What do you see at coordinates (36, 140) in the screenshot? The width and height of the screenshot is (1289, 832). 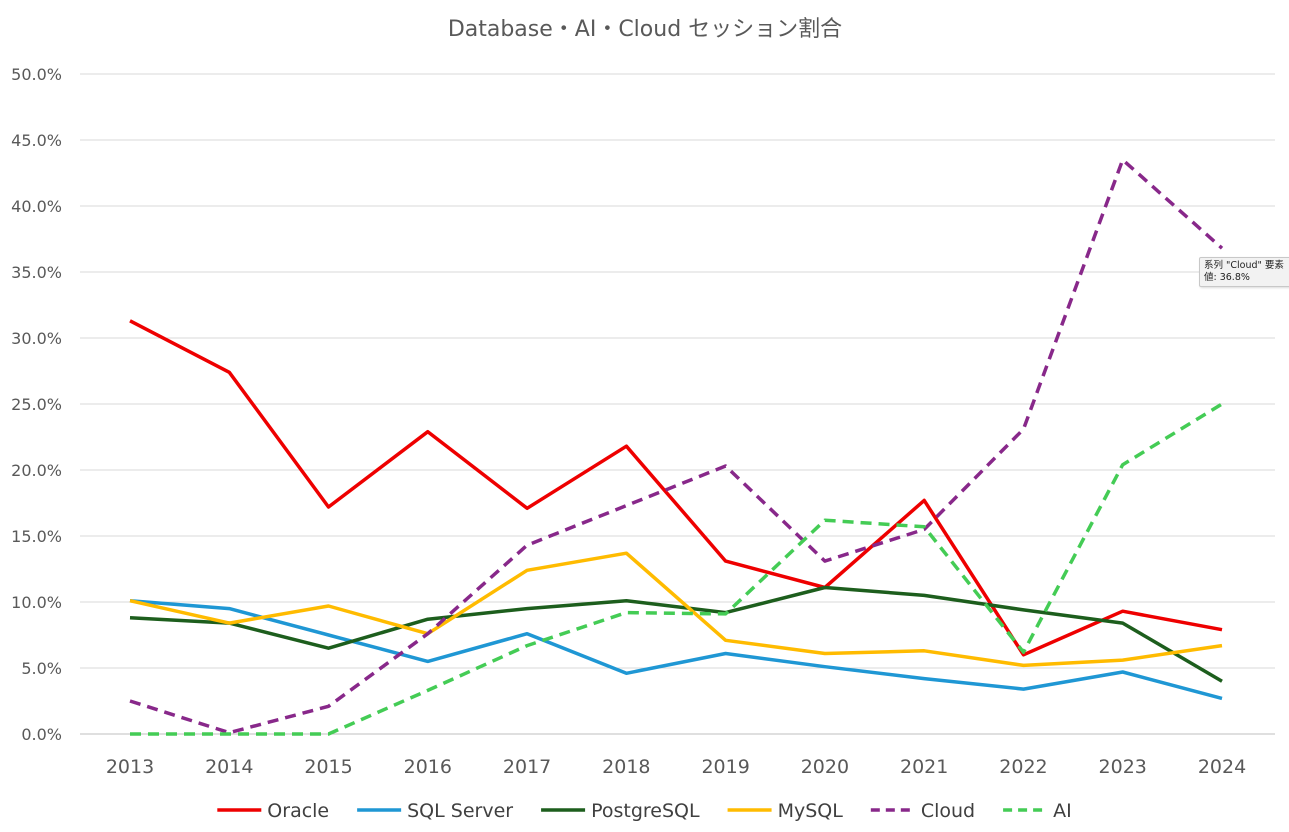 I see `y-tick-label: 45.0%` at bounding box center [36, 140].